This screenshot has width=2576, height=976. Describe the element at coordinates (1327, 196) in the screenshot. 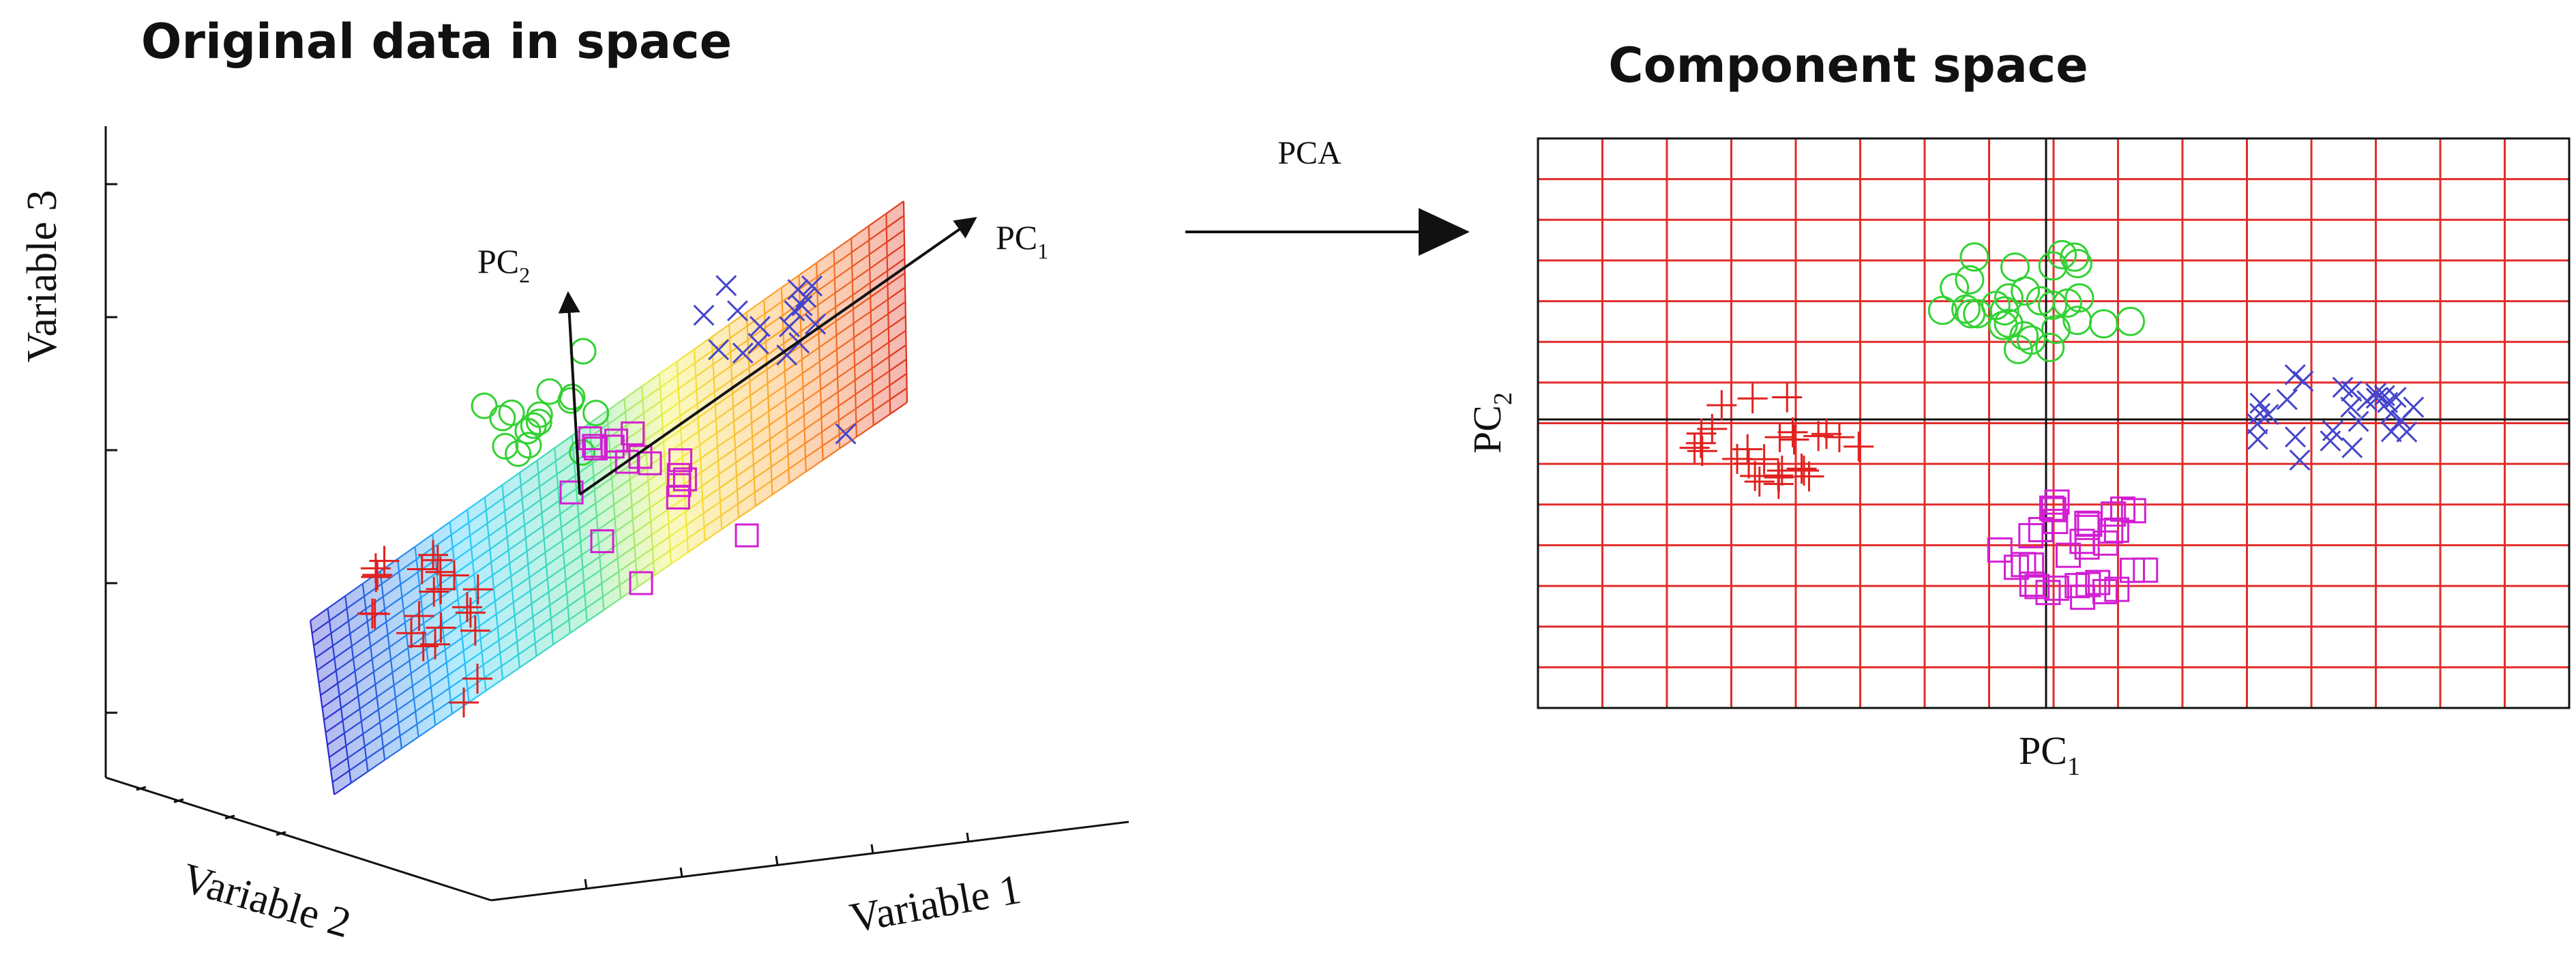

I see `pca-transform: PCA` at that location.